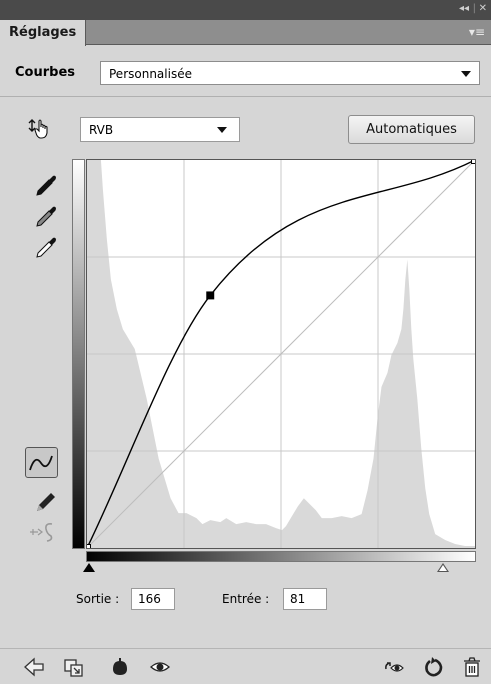  What do you see at coordinates (434, 667) in the screenshot?
I see `reset-icon` at bounding box center [434, 667].